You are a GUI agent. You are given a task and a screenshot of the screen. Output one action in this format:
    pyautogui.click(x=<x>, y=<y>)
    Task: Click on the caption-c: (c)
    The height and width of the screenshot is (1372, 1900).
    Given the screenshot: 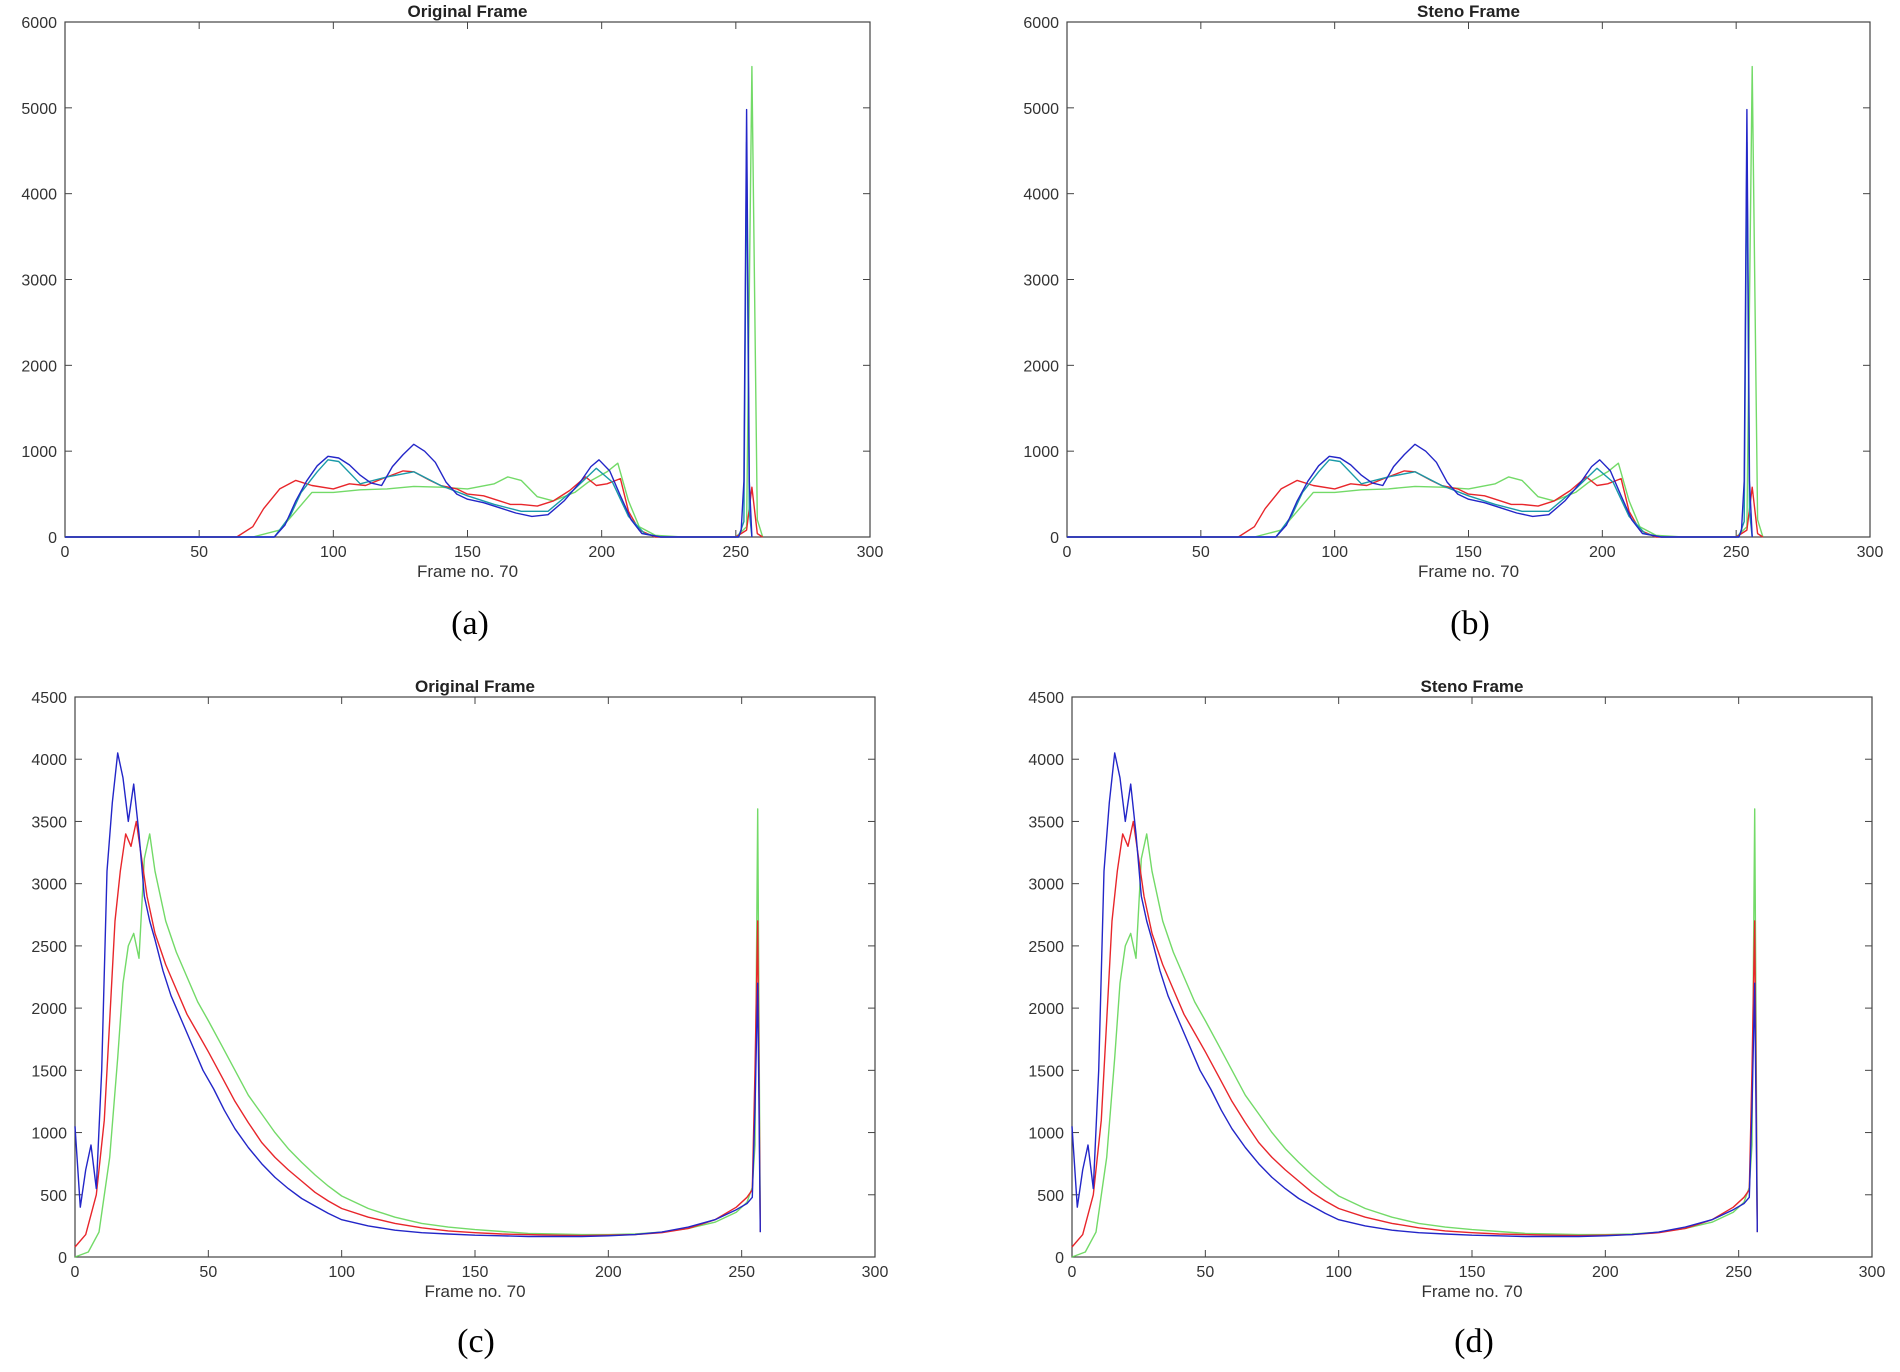 What is the action you would take?
    pyautogui.click(x=476, y=1341)
    